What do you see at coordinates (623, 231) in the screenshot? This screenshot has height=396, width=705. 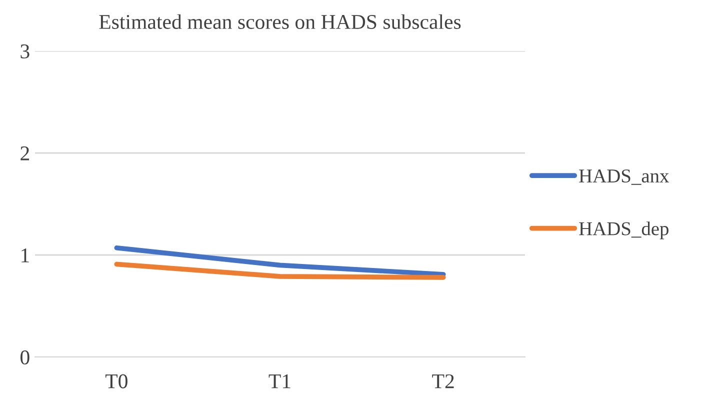 I see `legend-label: HADS_dep` at bounding box center [623, 231].